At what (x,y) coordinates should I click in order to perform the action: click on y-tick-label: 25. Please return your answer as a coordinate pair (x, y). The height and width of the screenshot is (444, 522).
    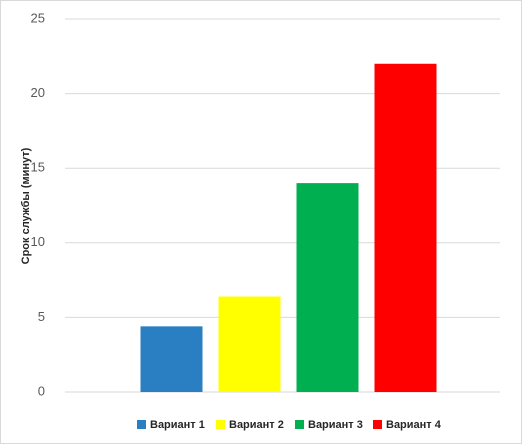
    Looking at the image, I should click on (38, 17).